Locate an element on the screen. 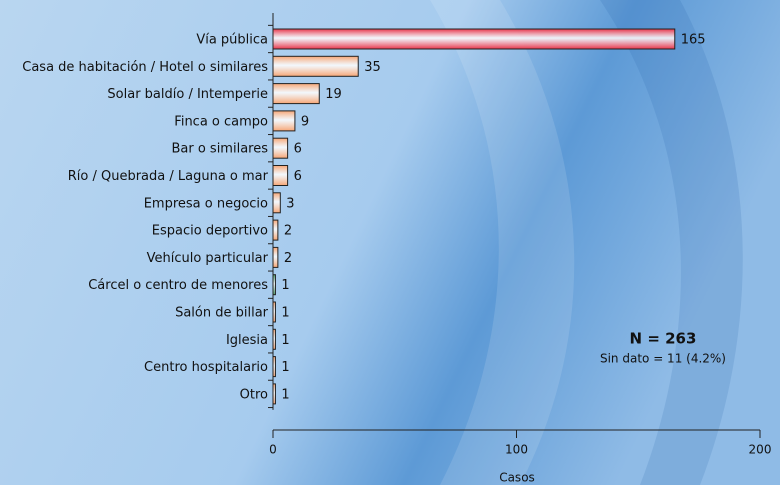  x-tick-label: 100 is located at coordinates (516, 450).